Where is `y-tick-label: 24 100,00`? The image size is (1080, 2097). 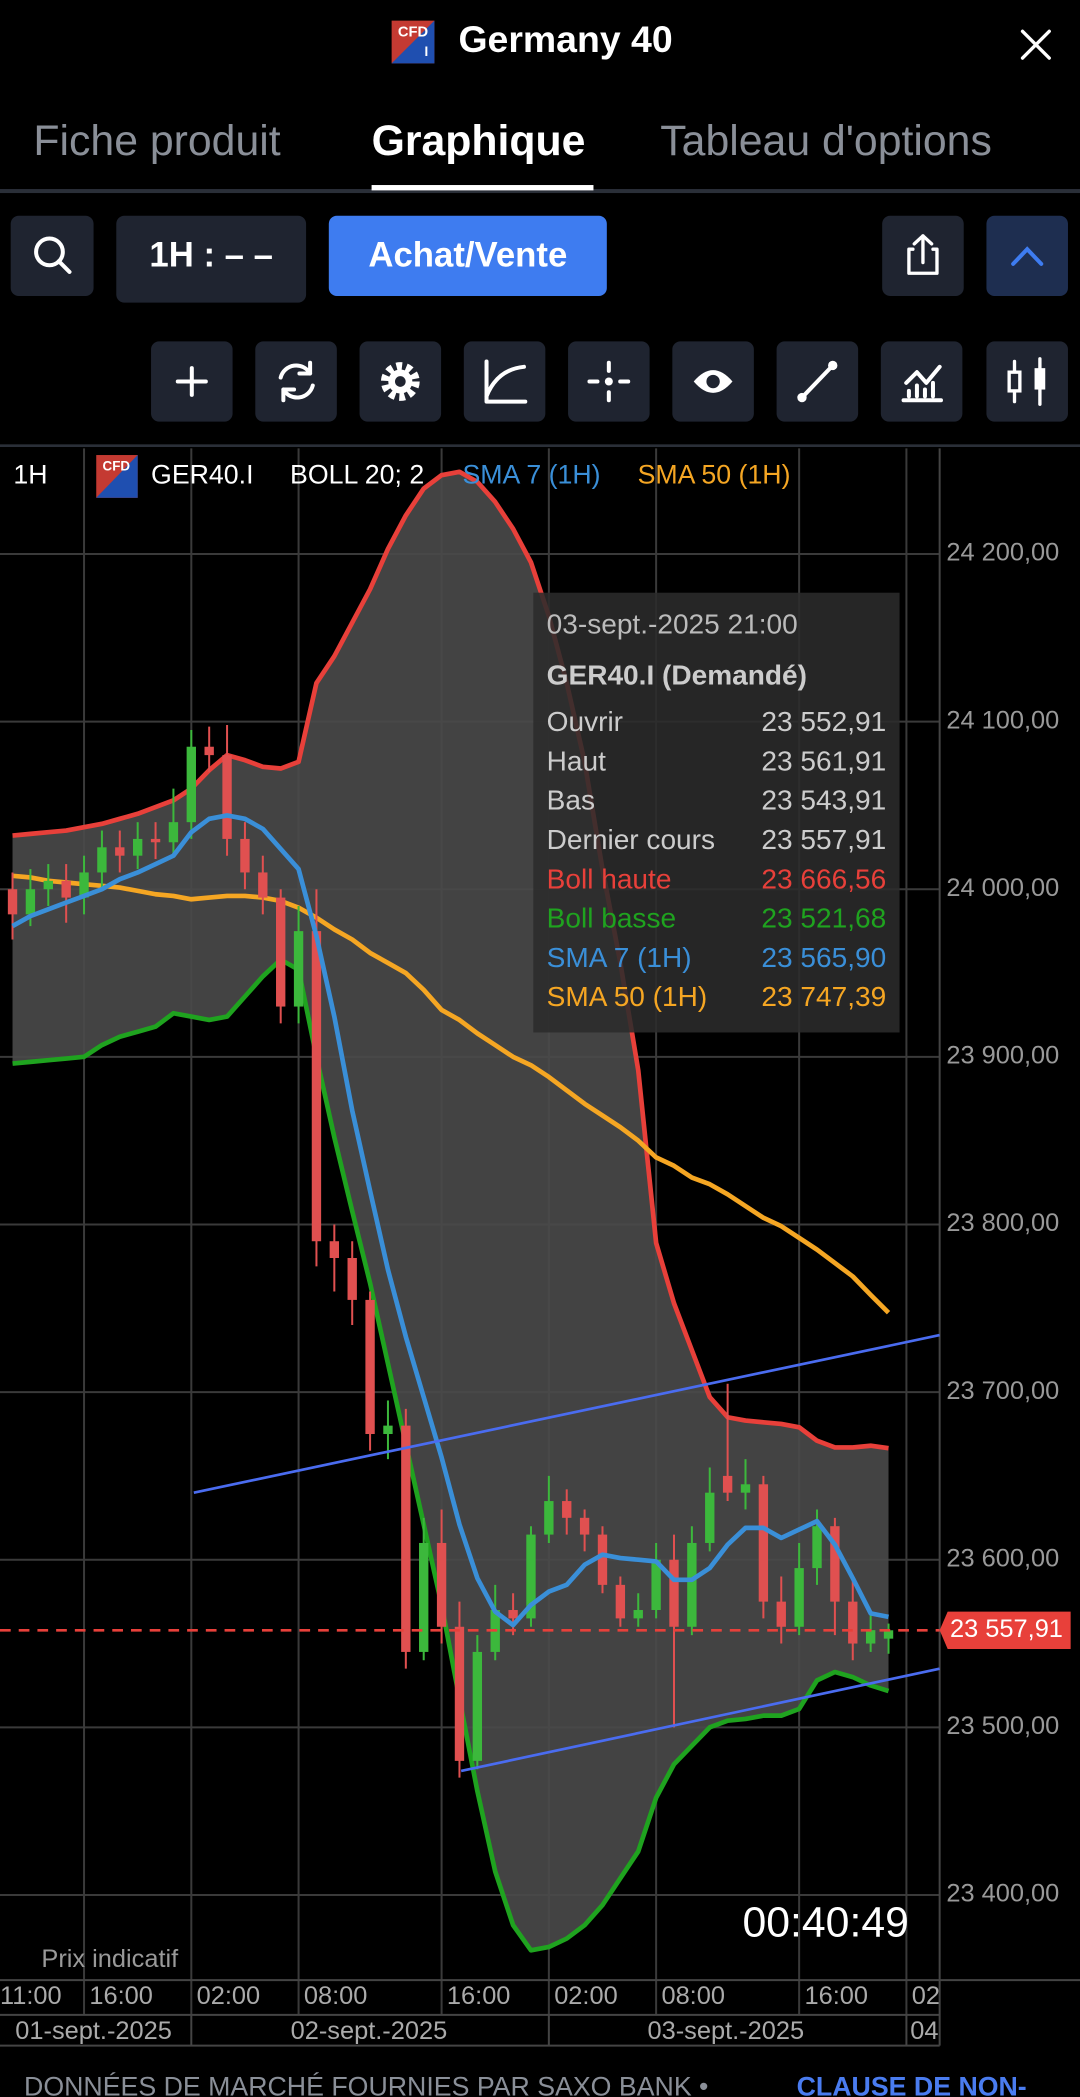 y-tick-label: 24 100,00 is located at coordinates (1002, 720).